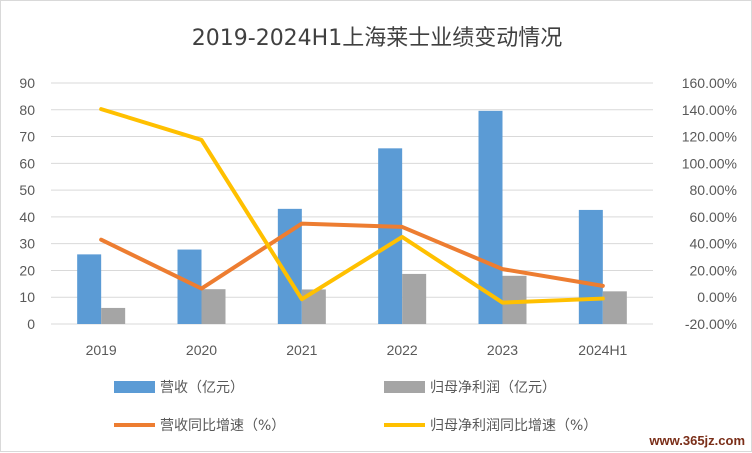 Image resolution: width=752 pixels, height=453 pixels. Describe the element at coordinates (27, 163) in the screenshot. I see `y-left-tick-label: 60` at that location.